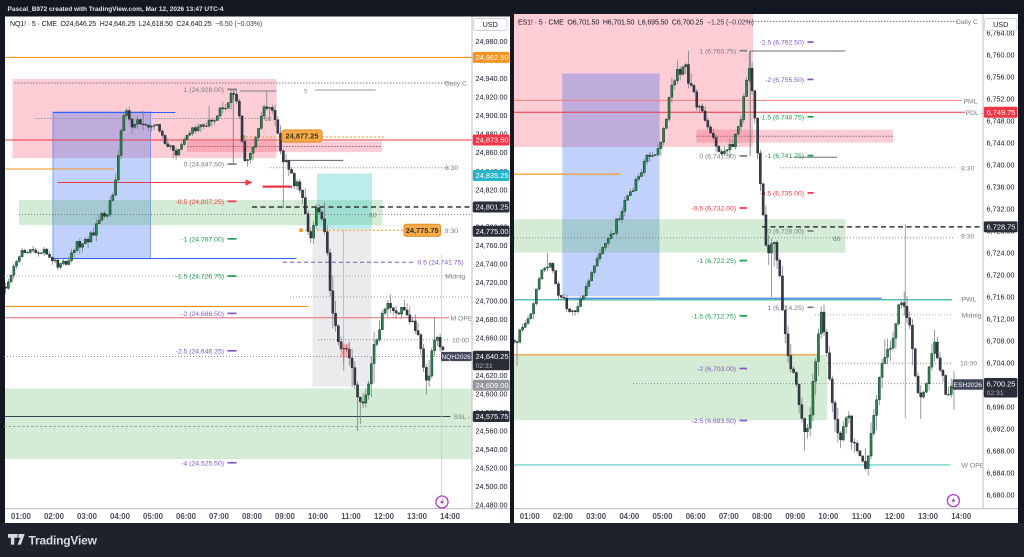 The height and width of the screenshot is (557, 1024). I want to click on svg-text: 6,712.00, so click(1001, 319).